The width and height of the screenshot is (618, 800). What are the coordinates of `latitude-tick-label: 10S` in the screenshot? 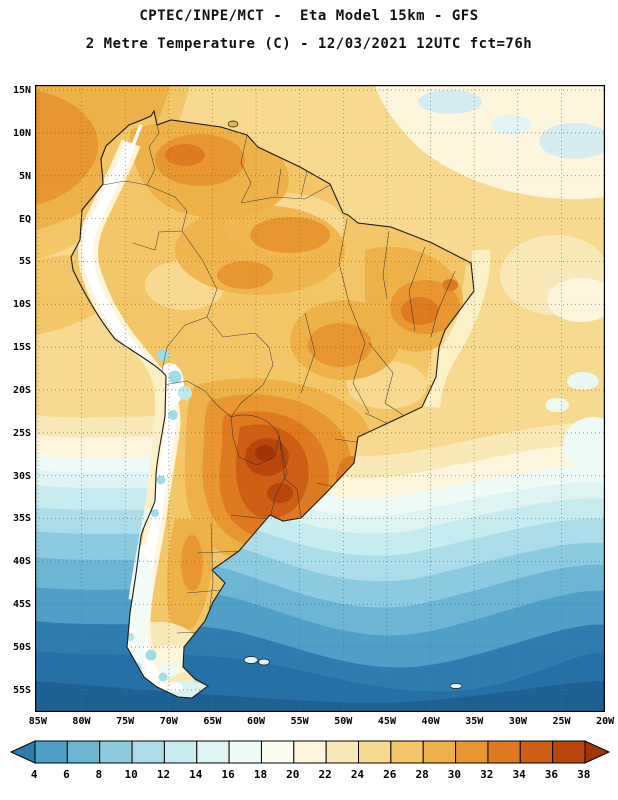 It's located at (21, 305).